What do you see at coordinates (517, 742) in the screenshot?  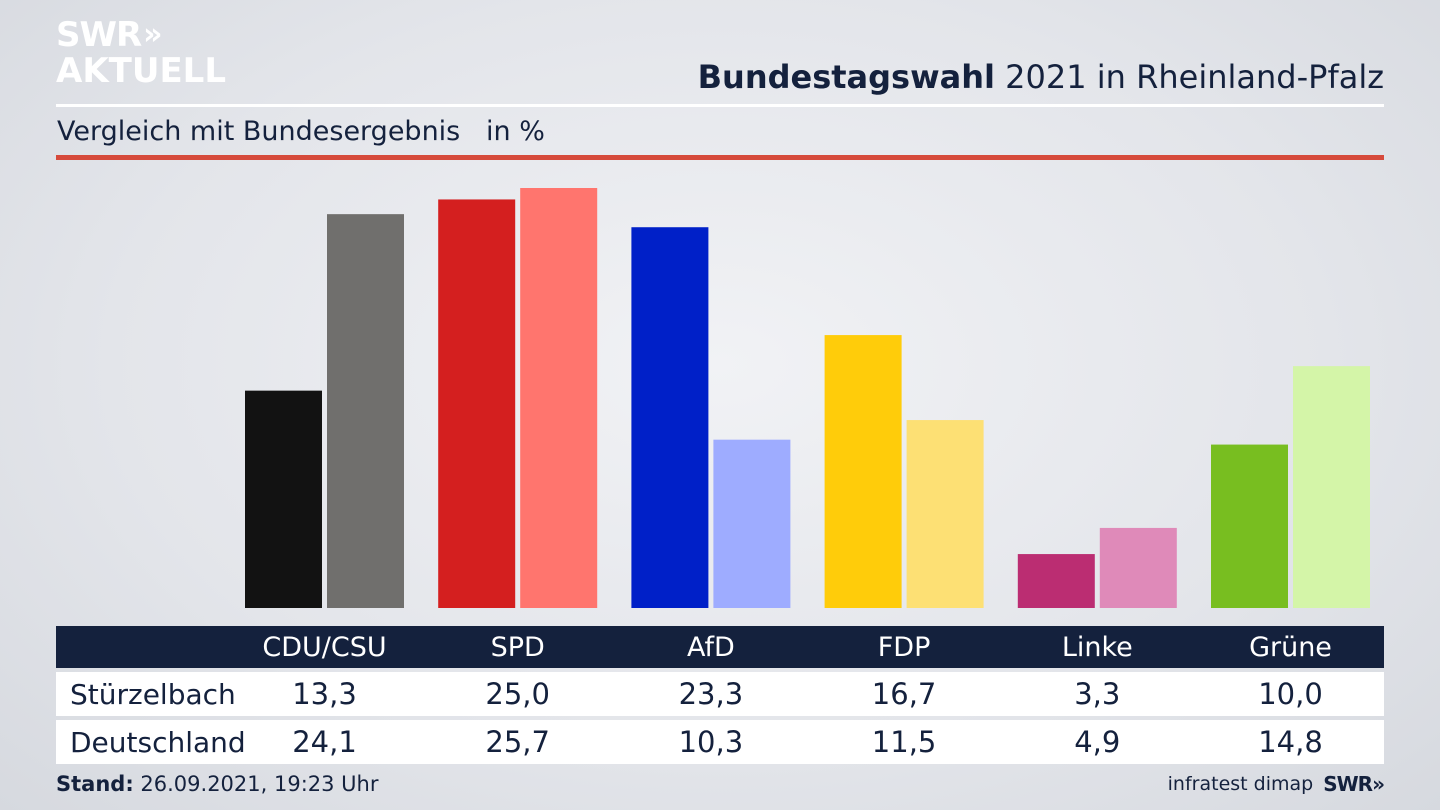 I see `value-cell-spd: 25,7` at bounding box center [517, 742].